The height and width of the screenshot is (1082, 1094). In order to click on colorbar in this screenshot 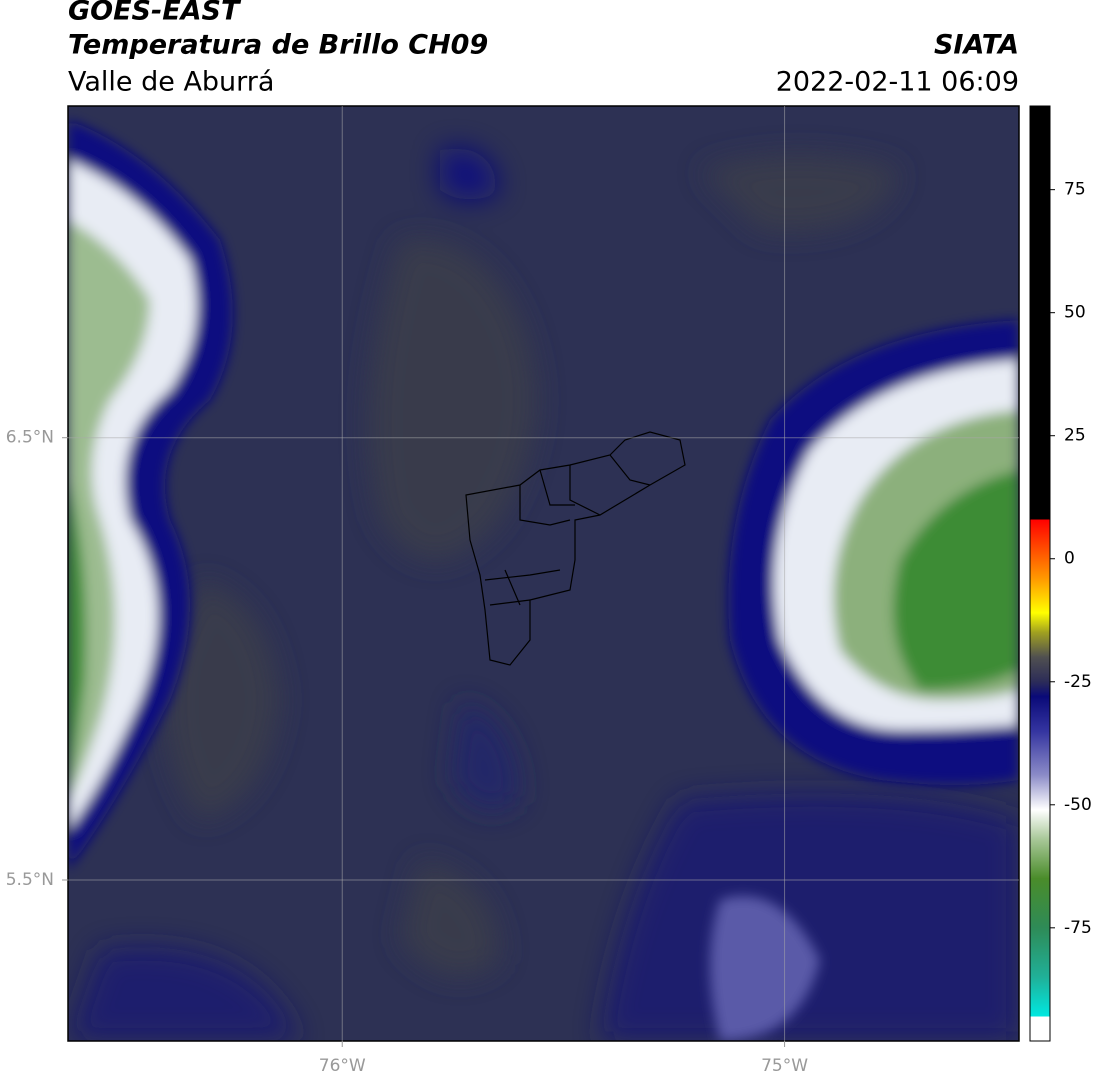, I will do `click(1040, 573)`.